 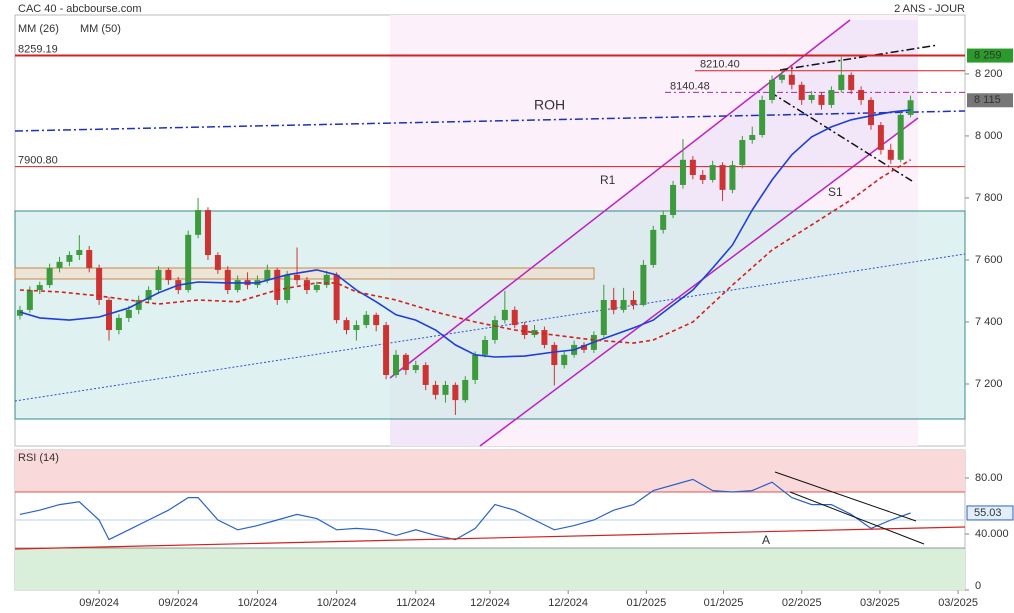 I want to click on y-tick-label: 80.00, so click(x=989, y=478).